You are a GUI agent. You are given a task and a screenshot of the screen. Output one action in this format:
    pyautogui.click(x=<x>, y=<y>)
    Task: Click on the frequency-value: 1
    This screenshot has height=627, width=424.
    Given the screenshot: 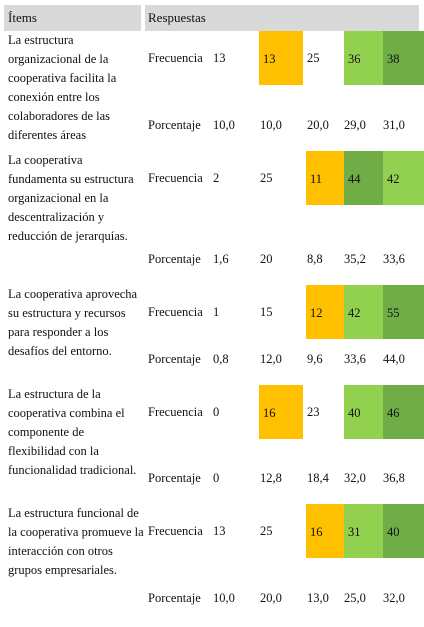 What is the action you would take?
    pyautogui.click(x=216, y=312)
    